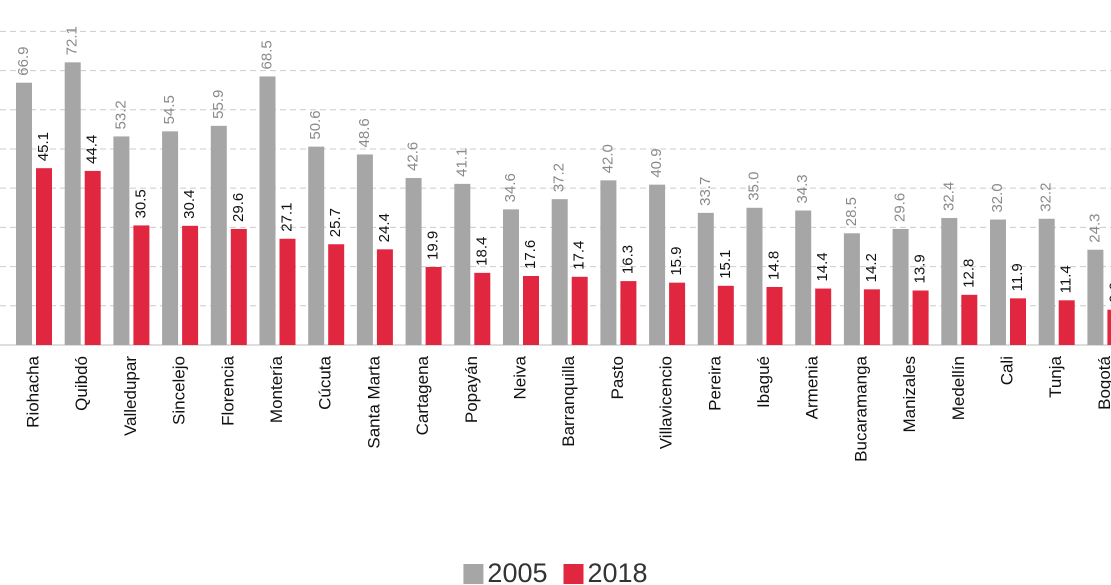 This screenshot has width=1111, height=585. What do you see at coordinates (997, 197) in the screenshot?
I see `value-label: 32.0` at bounding box center [997, 197].